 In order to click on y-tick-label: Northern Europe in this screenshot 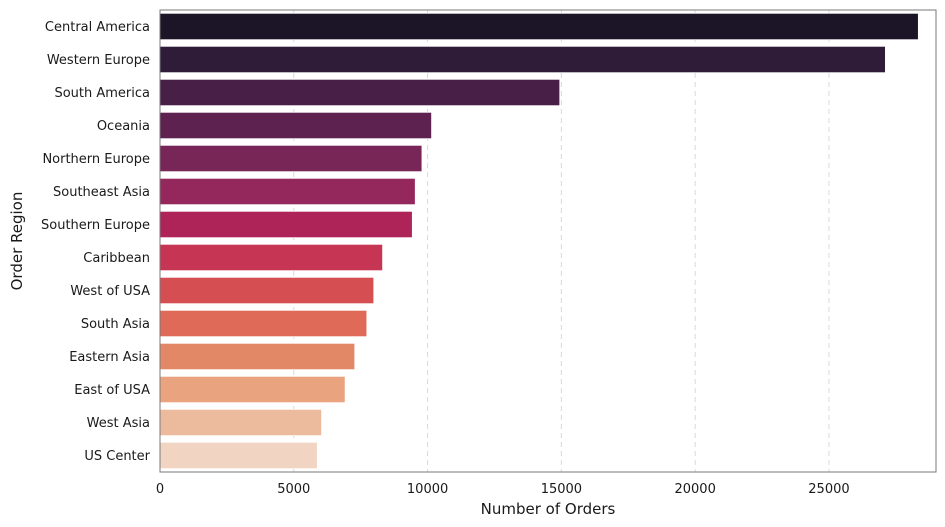, I will do `click(96, 159)`.